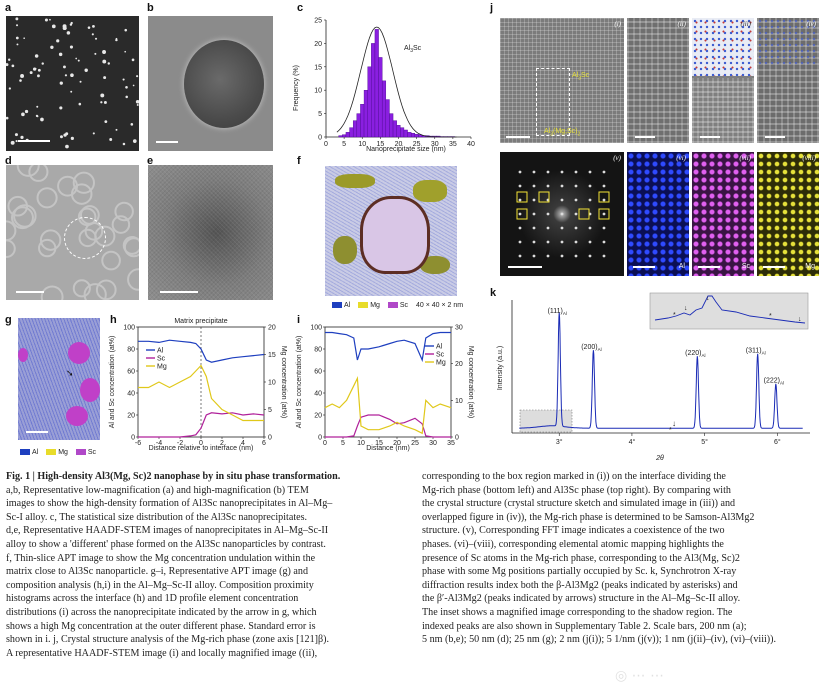  I want to click on panel-label-g: g, so click(8, 320).